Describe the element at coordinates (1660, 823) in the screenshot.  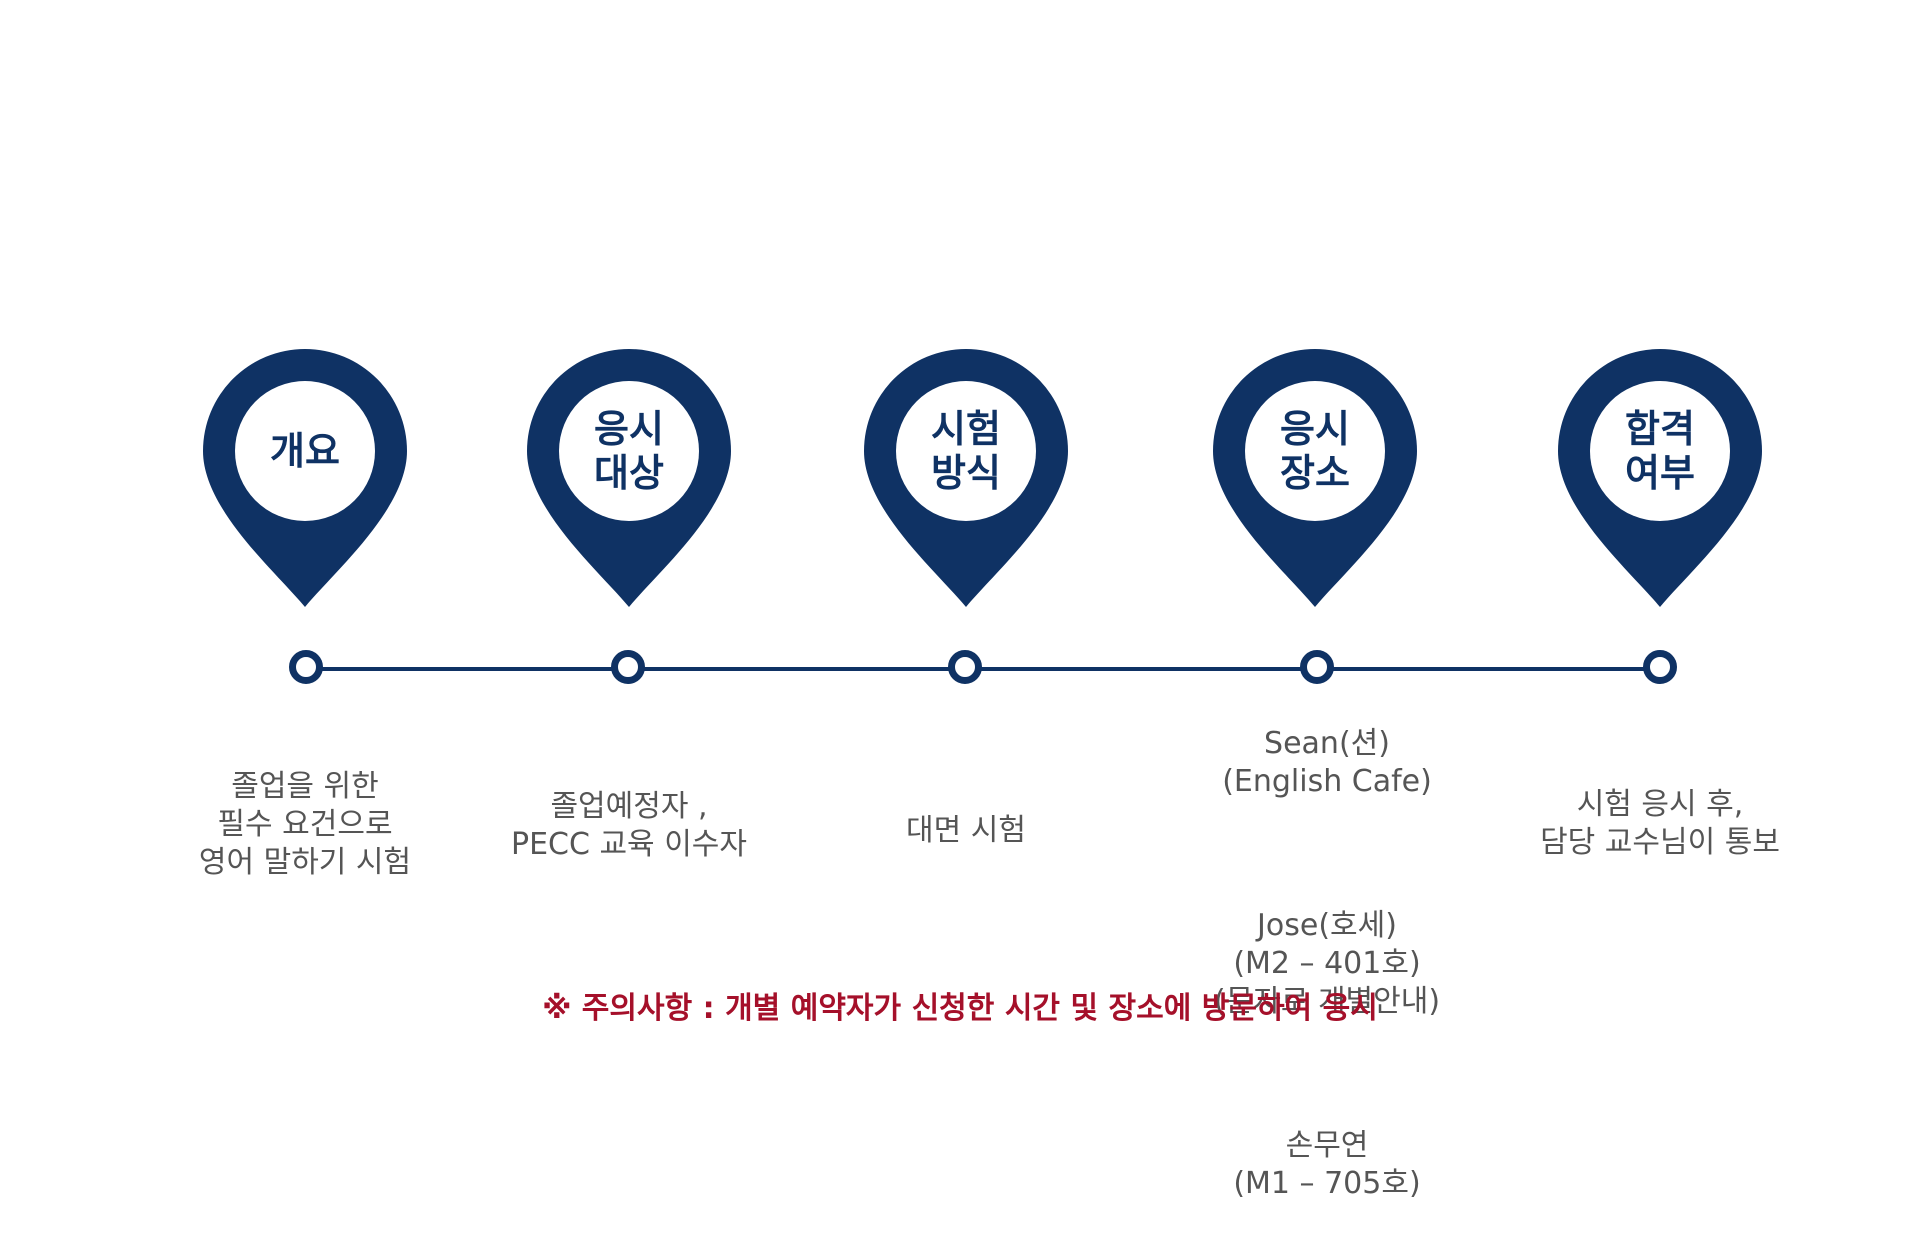
I see `step-description-result: 시험 응시 후, 담당 교수님이 통보` at that location.